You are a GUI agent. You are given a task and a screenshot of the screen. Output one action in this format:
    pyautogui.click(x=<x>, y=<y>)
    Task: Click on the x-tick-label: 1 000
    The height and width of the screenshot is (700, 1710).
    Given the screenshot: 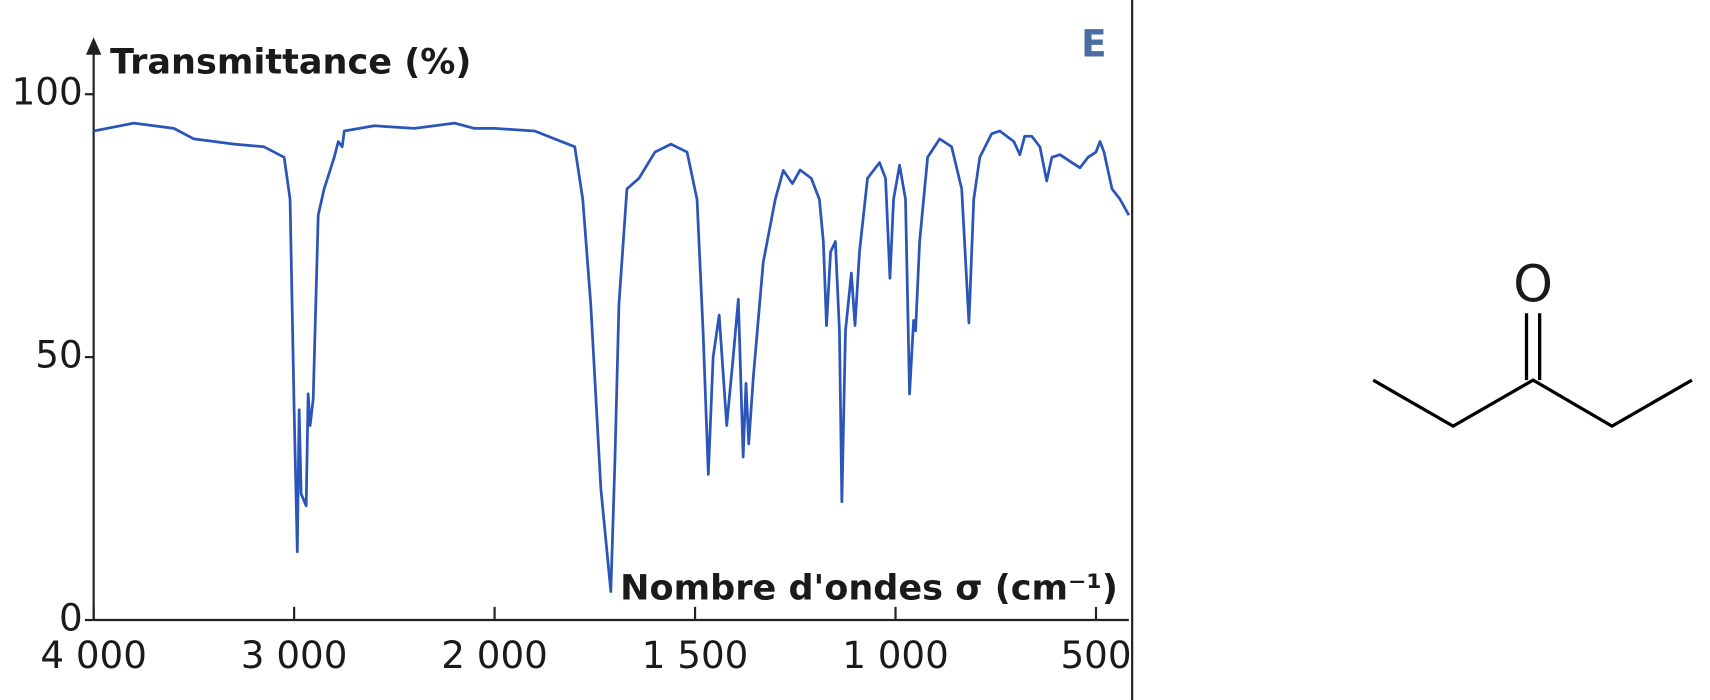 What is the action you would take?
    pyautogui.click(x=895, y=655)
    